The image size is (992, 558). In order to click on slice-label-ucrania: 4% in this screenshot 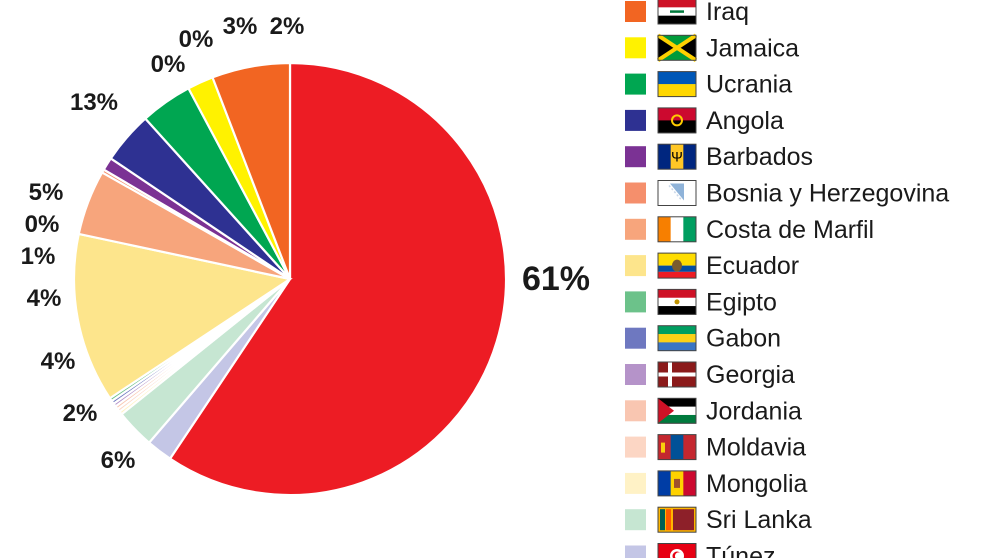, I will do `click(58, 361)`.